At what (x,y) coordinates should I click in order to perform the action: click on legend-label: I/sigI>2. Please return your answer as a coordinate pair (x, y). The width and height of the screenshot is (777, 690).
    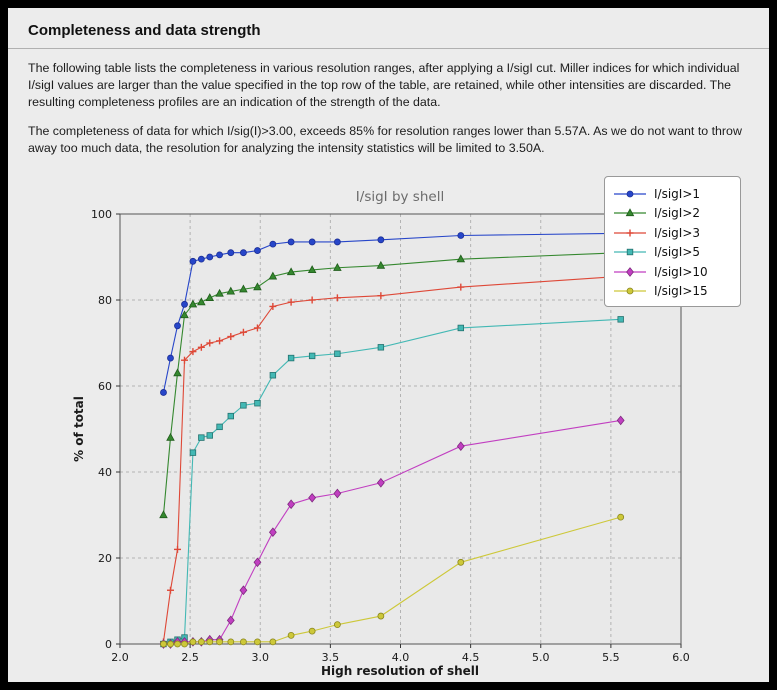
    Looking at the image, I should click on (677, 213).